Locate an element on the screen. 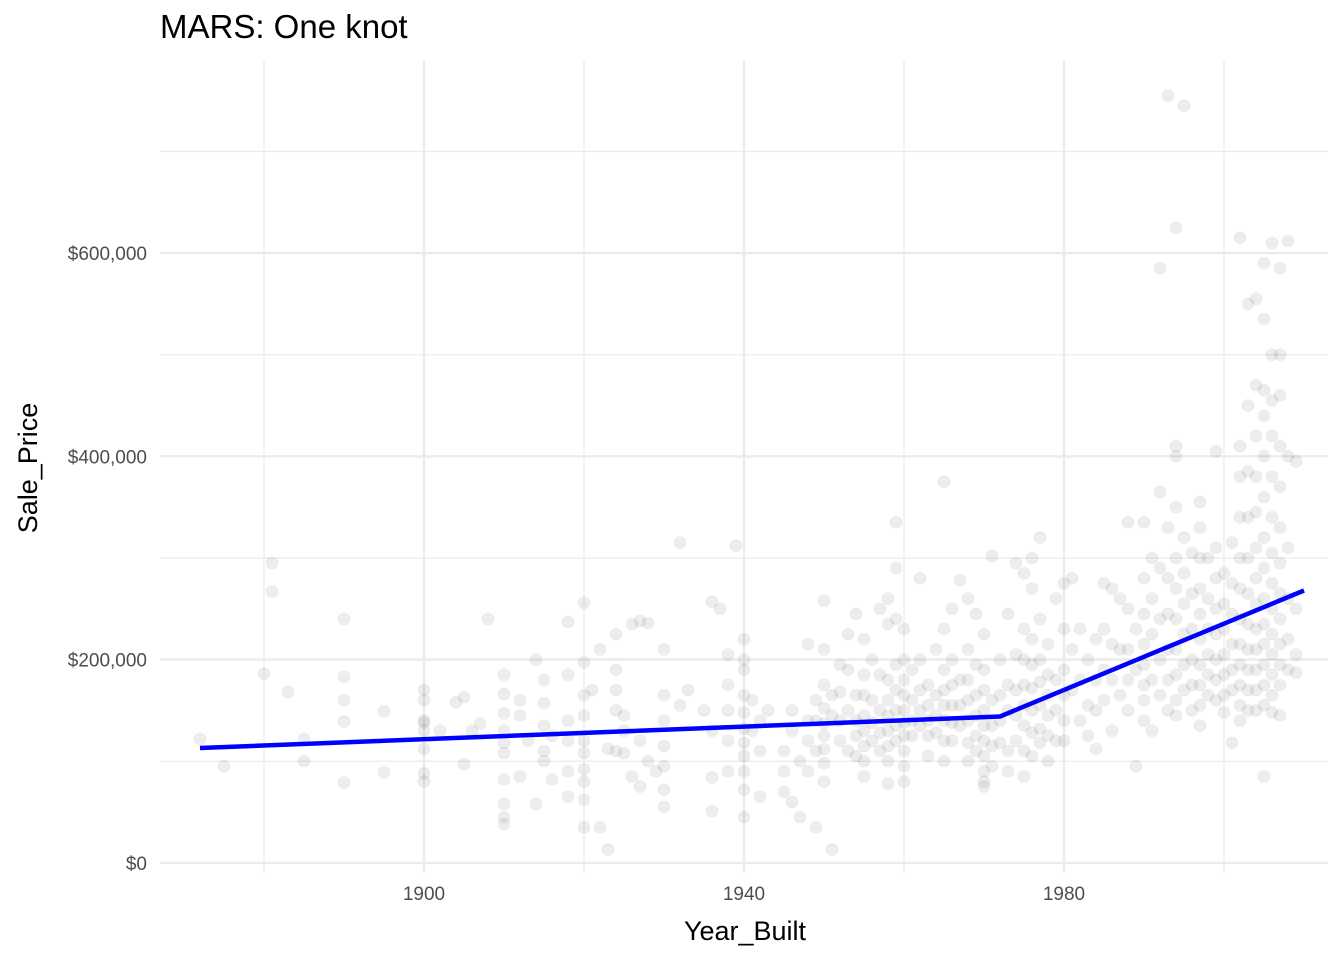 This screenshot has height=960, width=1344. x-tick-label: 1940 is located at coordinates (744, 894).